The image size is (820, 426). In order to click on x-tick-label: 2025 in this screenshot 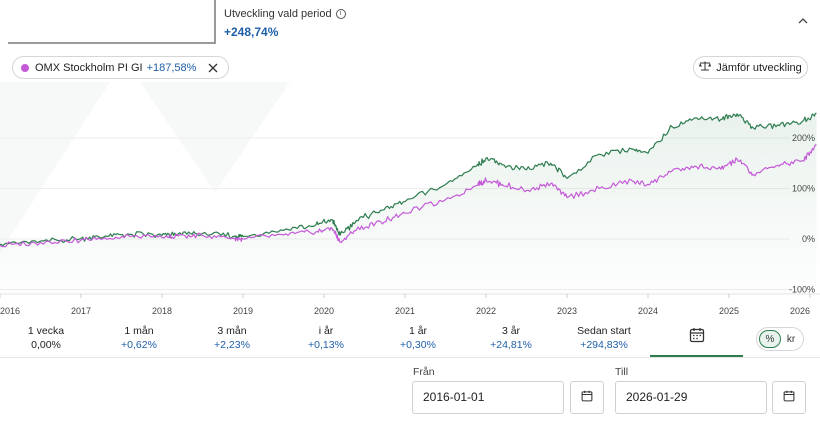, I will do `click(729, 311)`.